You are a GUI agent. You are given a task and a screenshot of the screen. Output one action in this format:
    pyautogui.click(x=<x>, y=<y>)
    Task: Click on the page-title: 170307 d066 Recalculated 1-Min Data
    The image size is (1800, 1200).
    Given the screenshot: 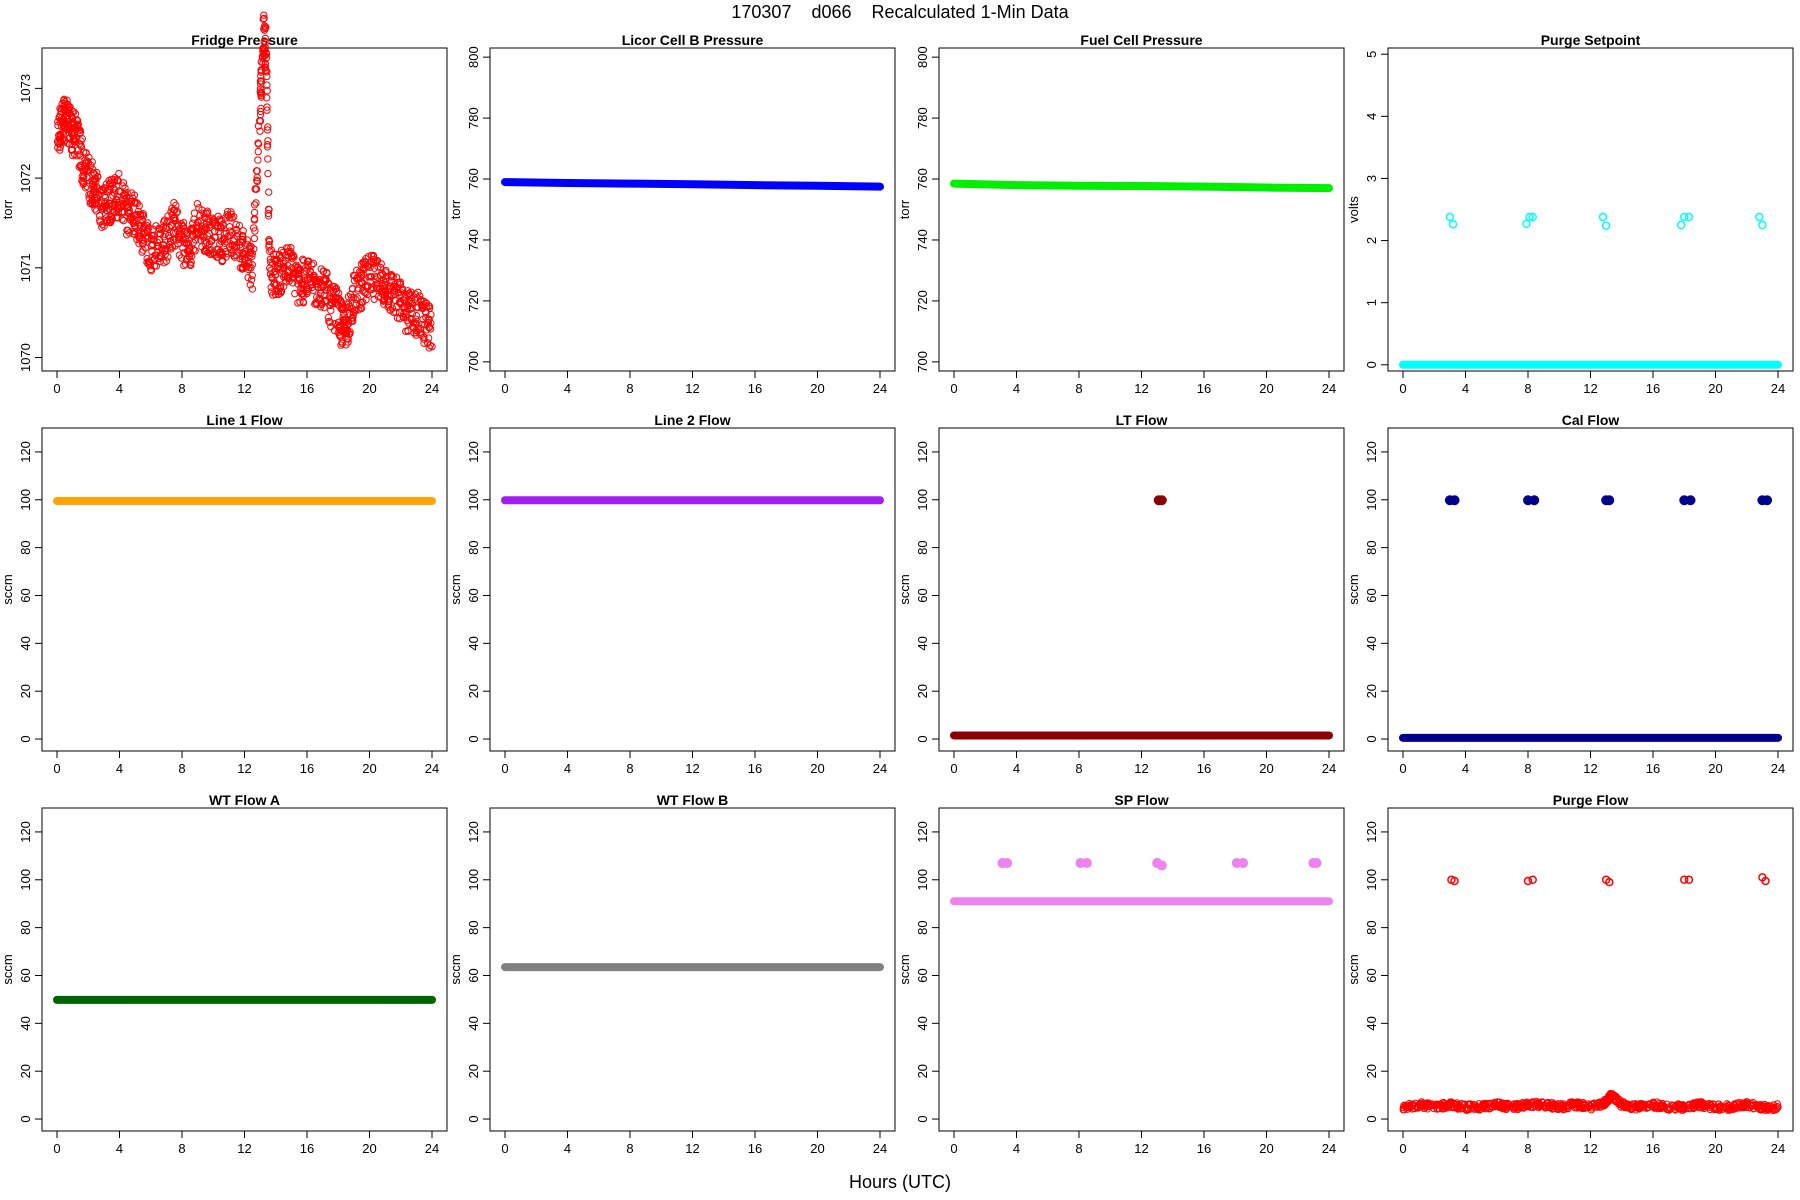 What is the action you would take?
    pyautogui.click(x=900, y=12)
    